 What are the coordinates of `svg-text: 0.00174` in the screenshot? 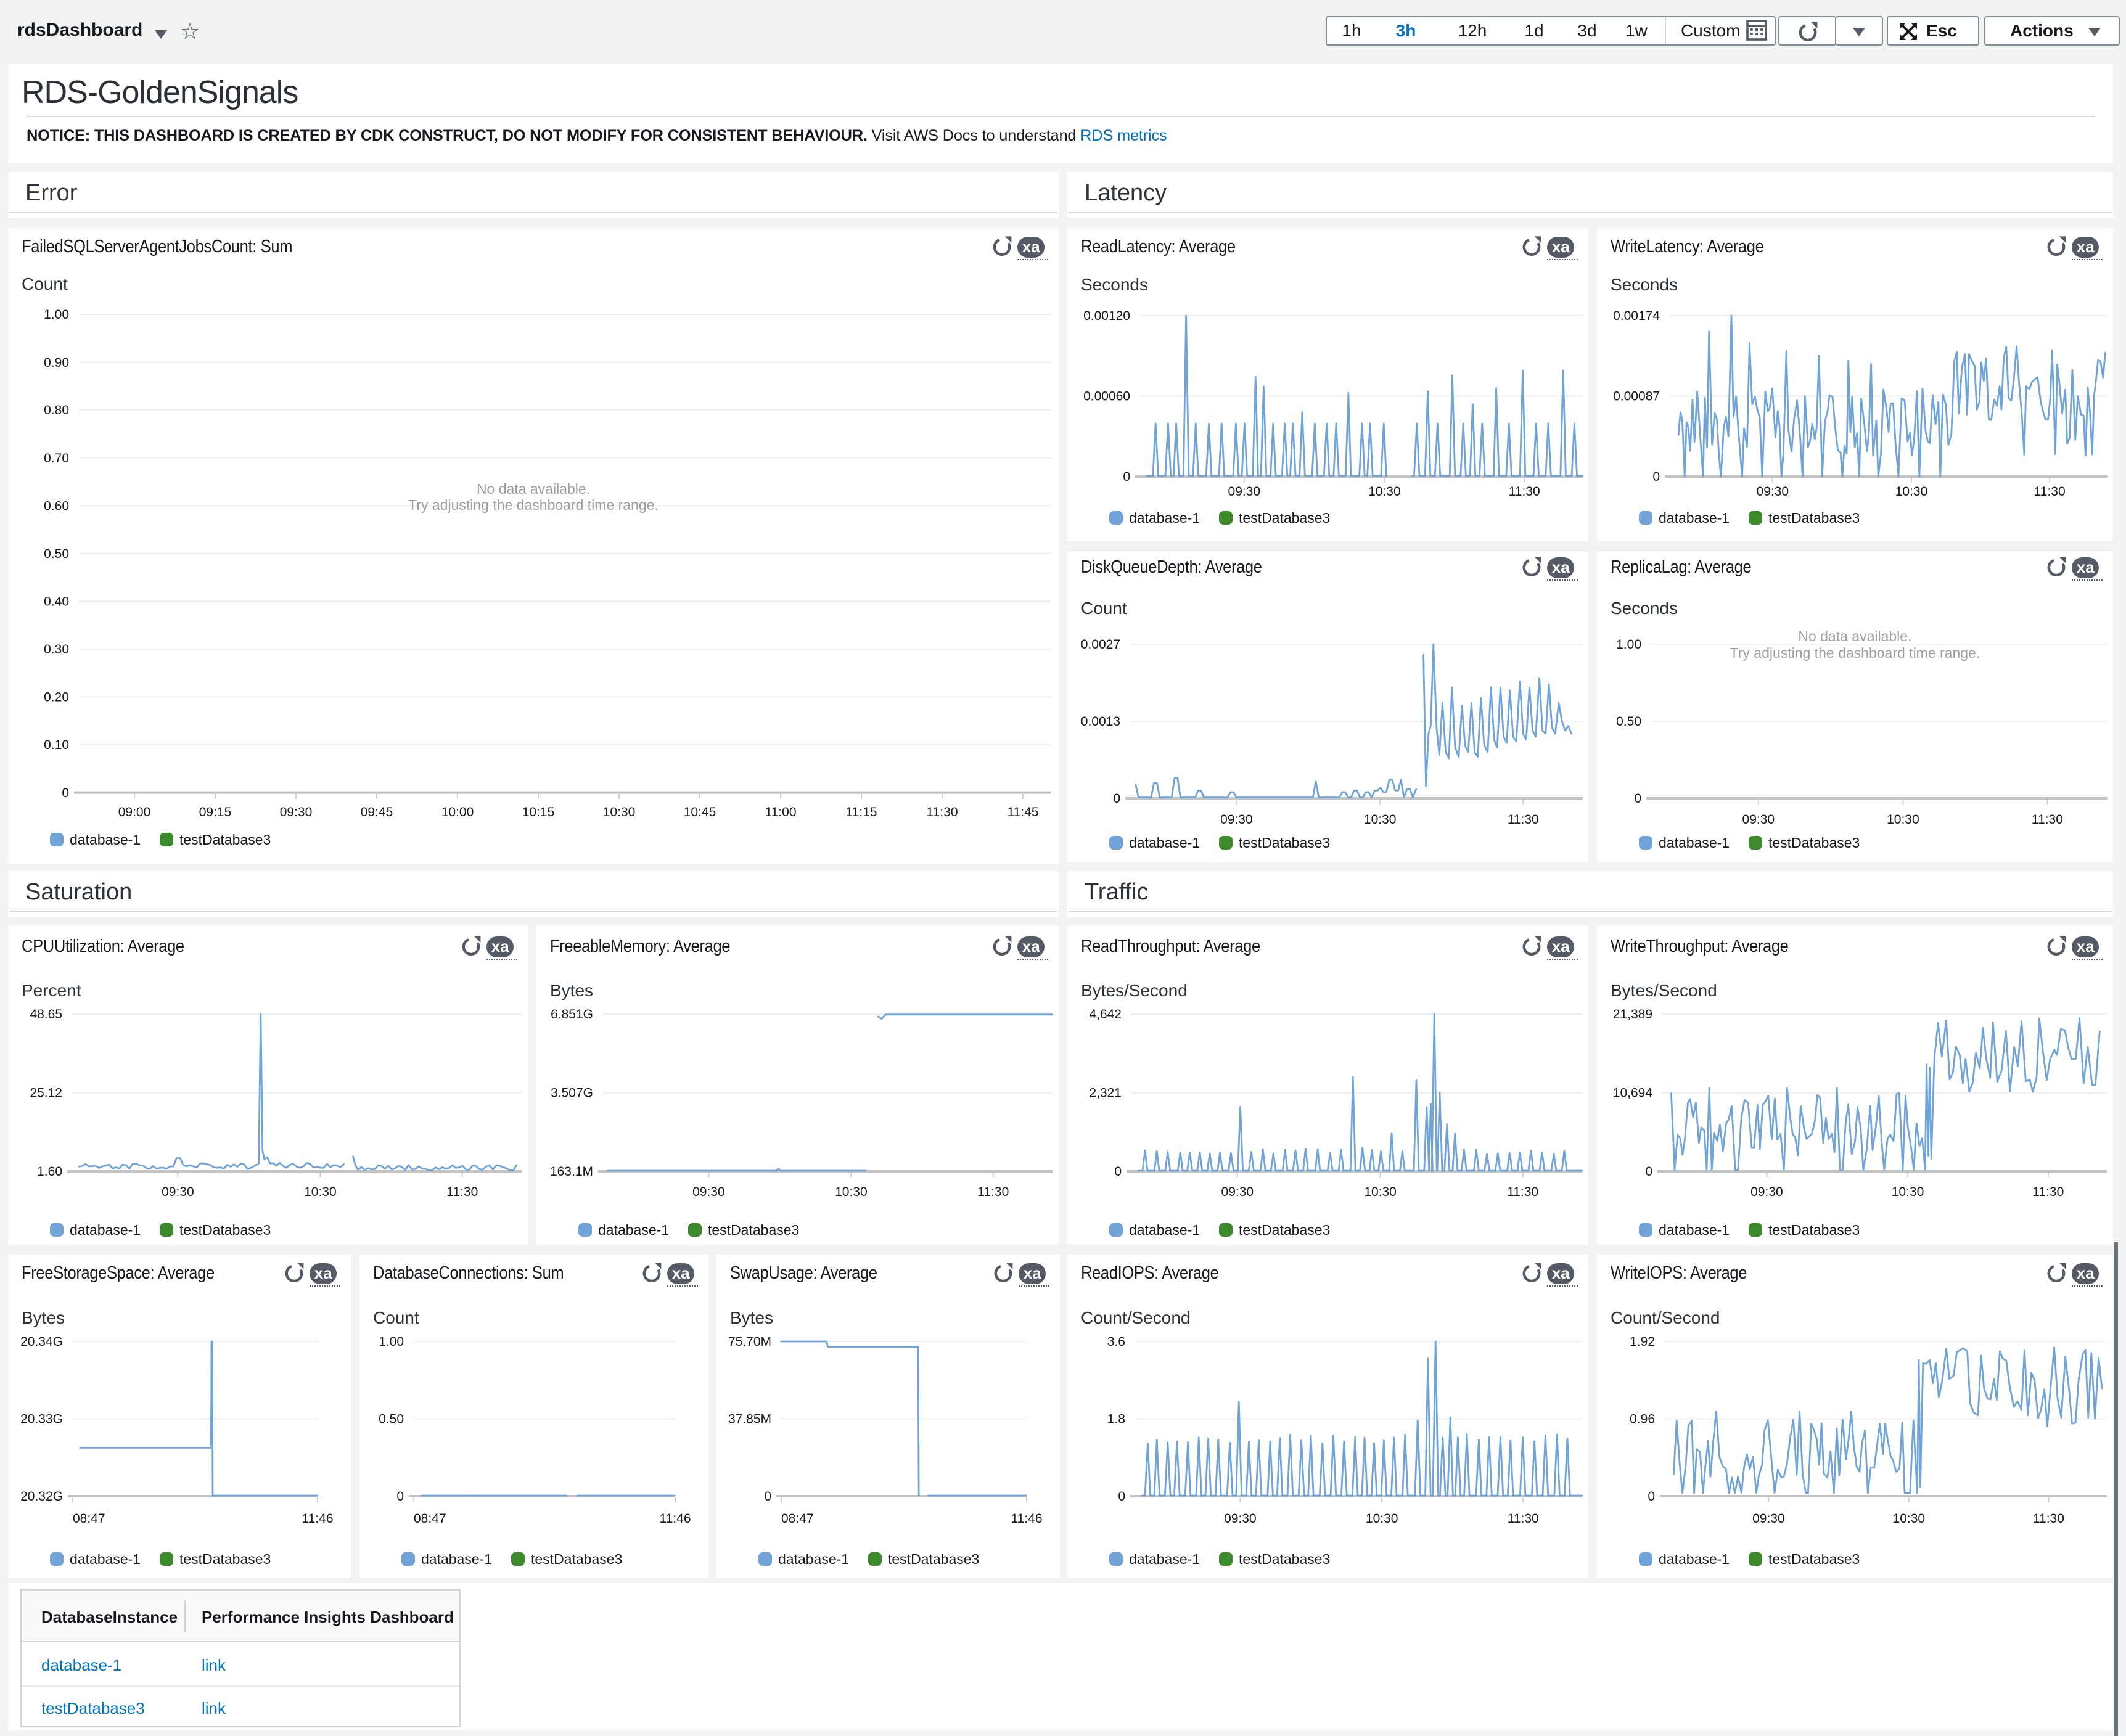 It's located at (1636, 316).